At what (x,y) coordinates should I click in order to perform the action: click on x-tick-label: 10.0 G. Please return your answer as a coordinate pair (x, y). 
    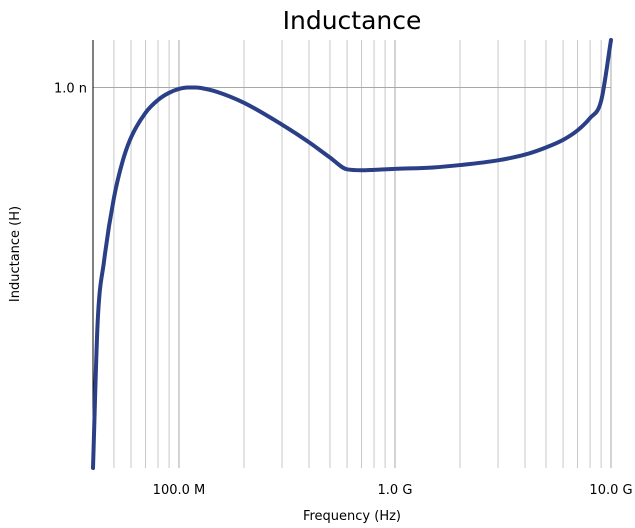
    Looking at the image, I should click on (610, 490).